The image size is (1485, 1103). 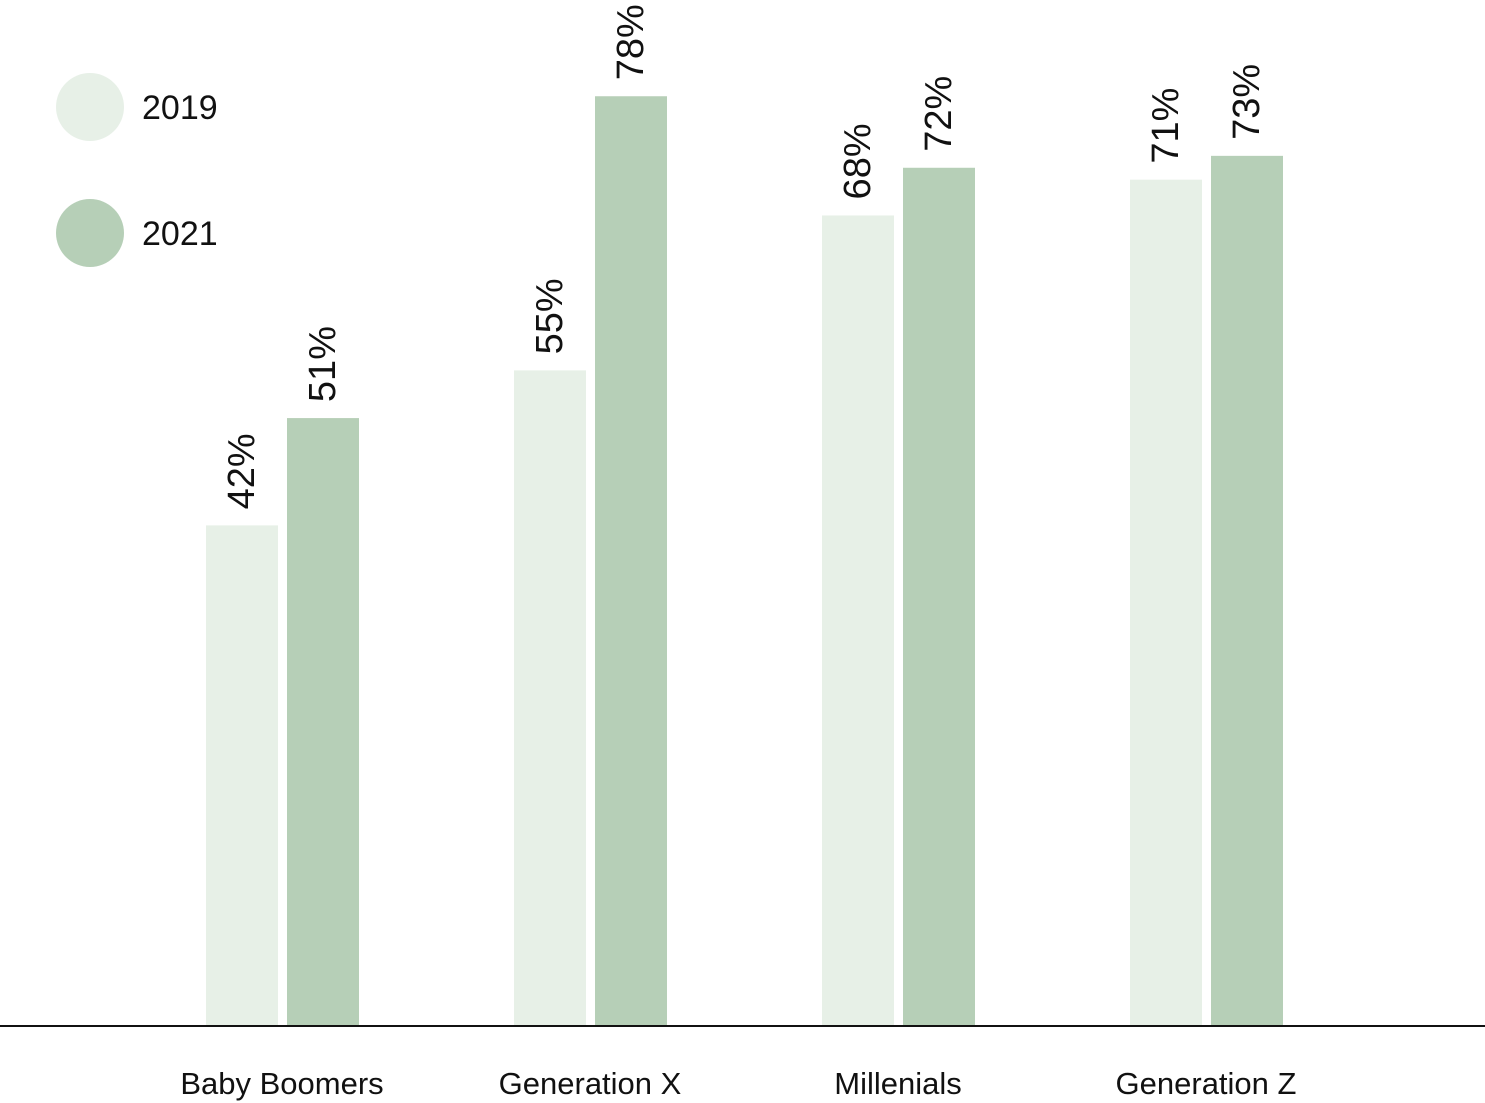 What do you see at coordinates (323, 364) in the screenshot?
I see `value-label: 51%` at bounding box center [323, 364].